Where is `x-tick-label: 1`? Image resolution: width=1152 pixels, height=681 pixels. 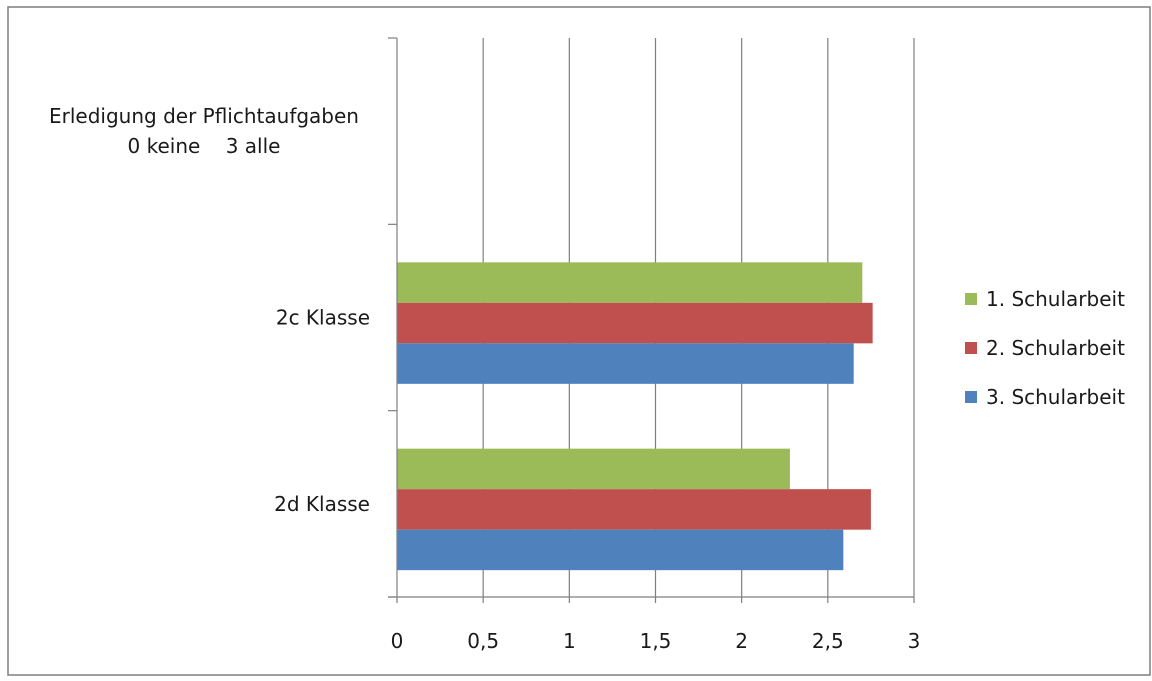 x-tick-label: 1 is located at coordinates (569, 641).